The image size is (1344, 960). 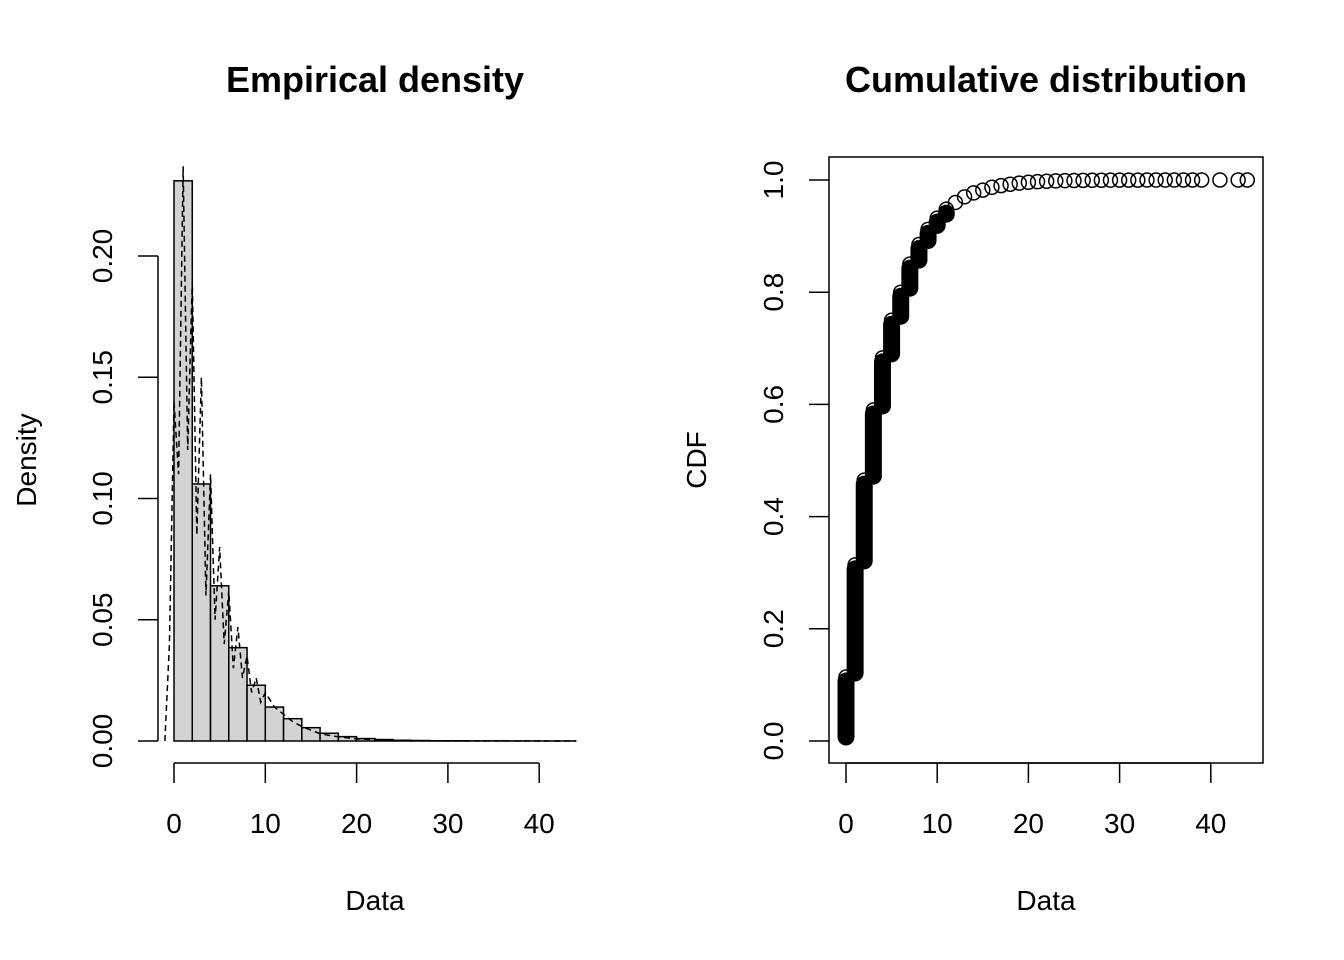 I want to click on density-x-tick-label: 10, so click(x=265, y=823).